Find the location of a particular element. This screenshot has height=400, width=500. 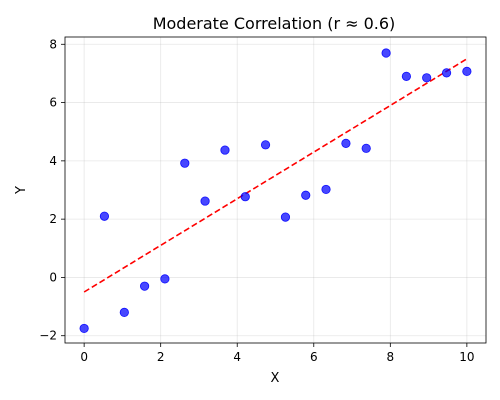

x-tick-label: 4 is located at coordinates (237, 357).